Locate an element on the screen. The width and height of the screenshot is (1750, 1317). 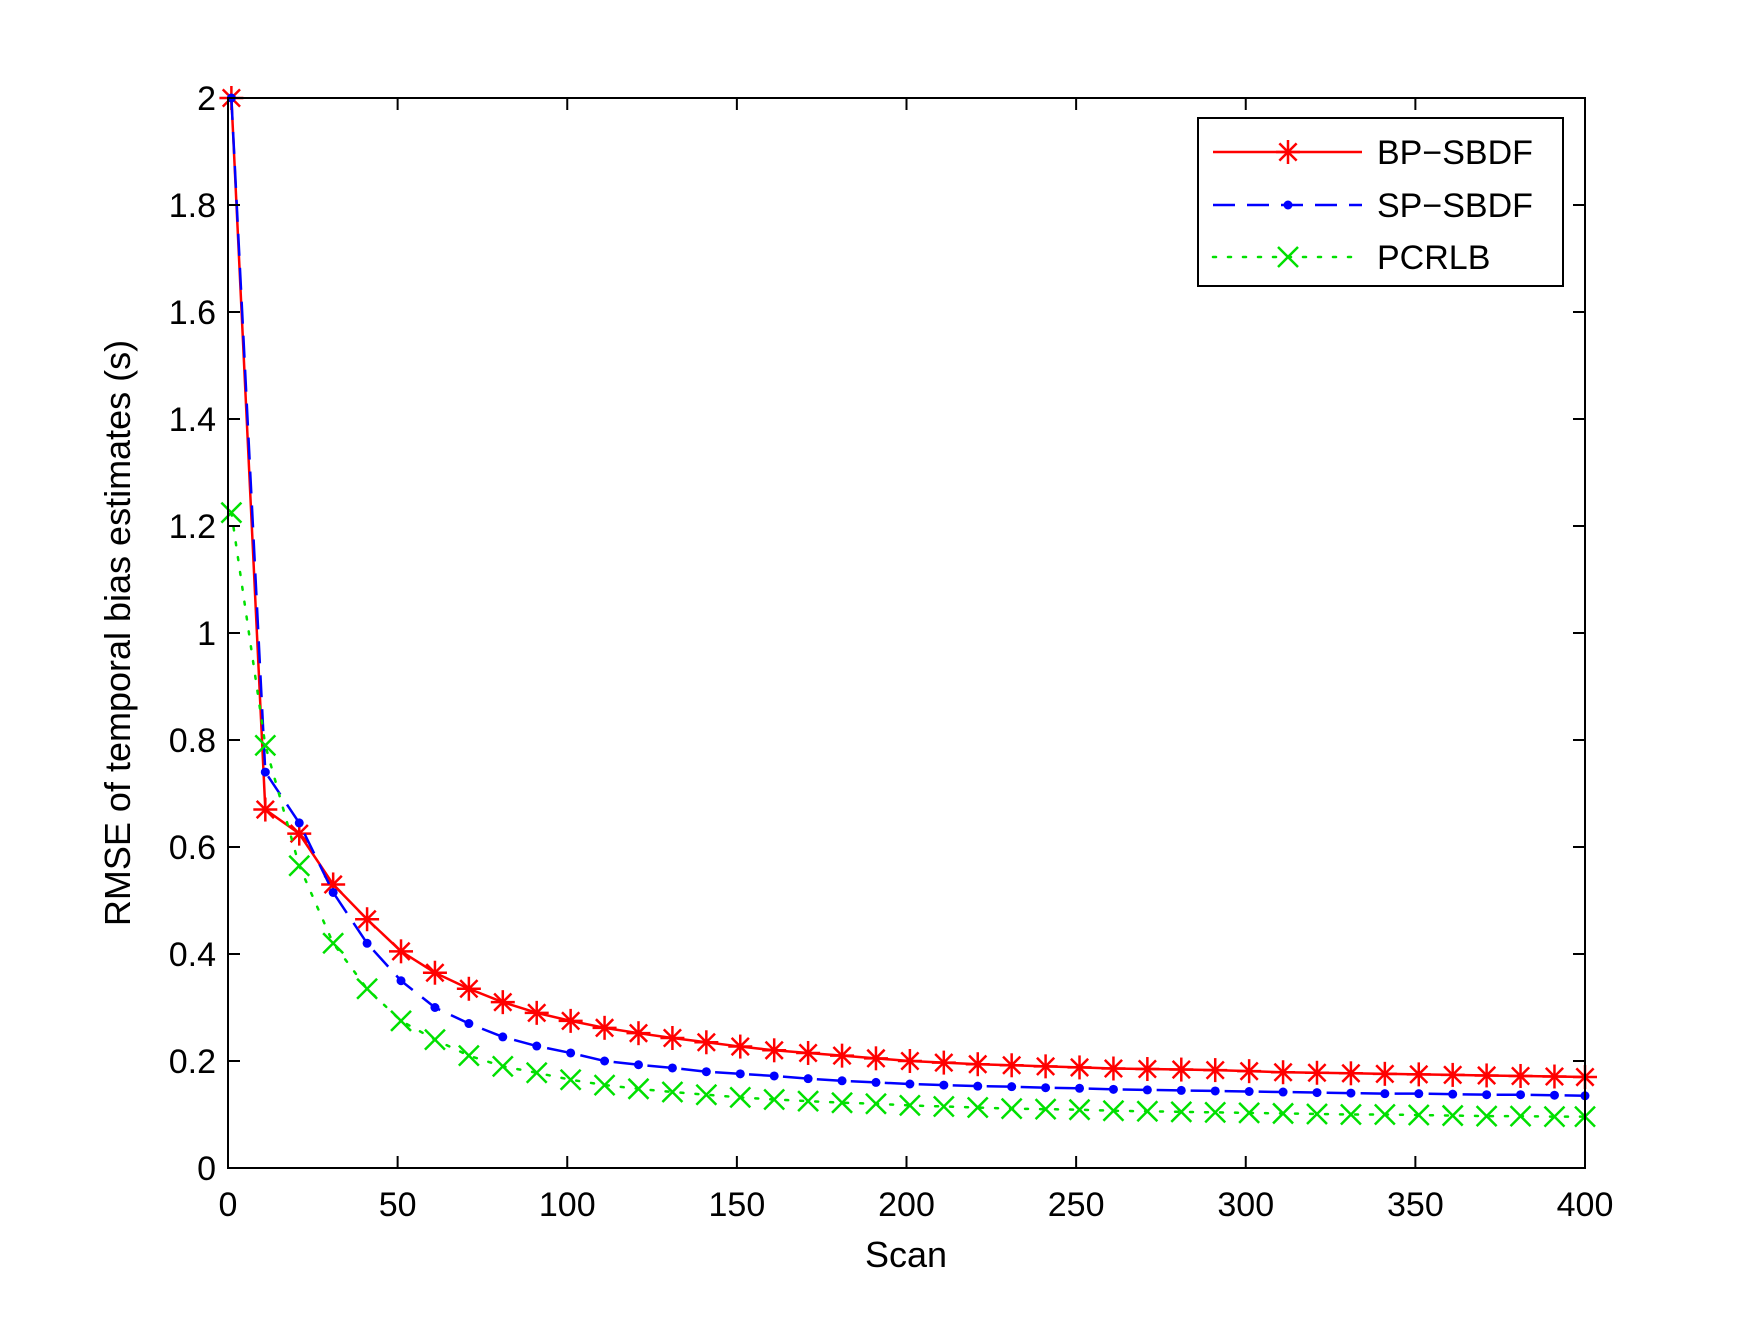
y-tick-label: 1 is located at coordinates (206, 634).